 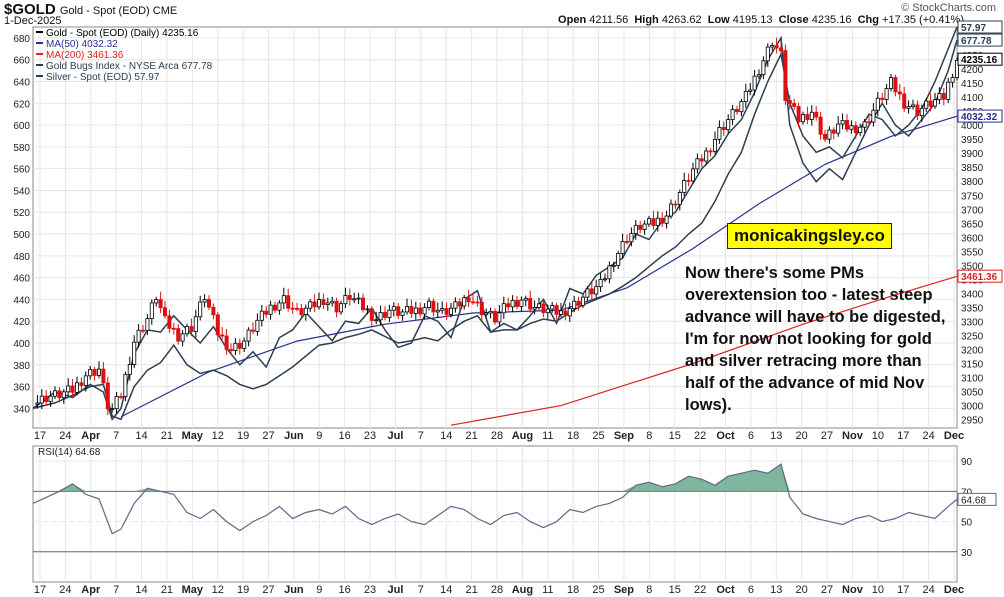 What do you see at coordinates (972, 210) in the screenshot?
I see `y-right-tick-label: 3700` at bounding box center [972, 210].